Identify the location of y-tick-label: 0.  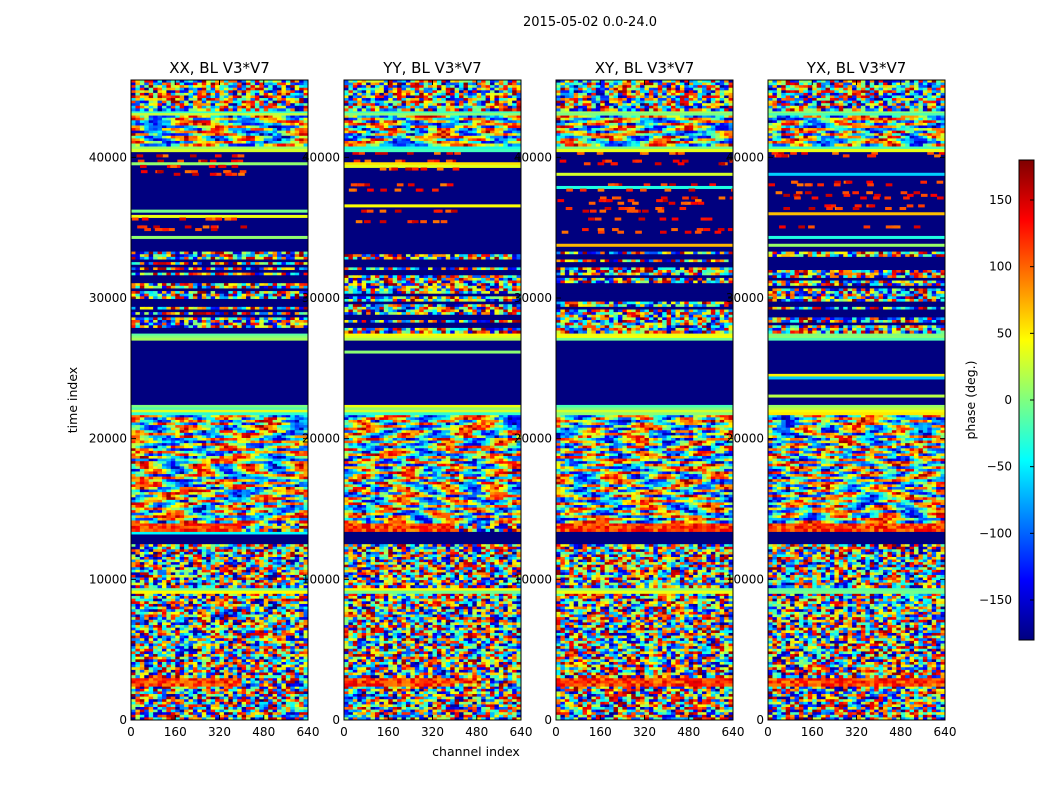
(760, 720).